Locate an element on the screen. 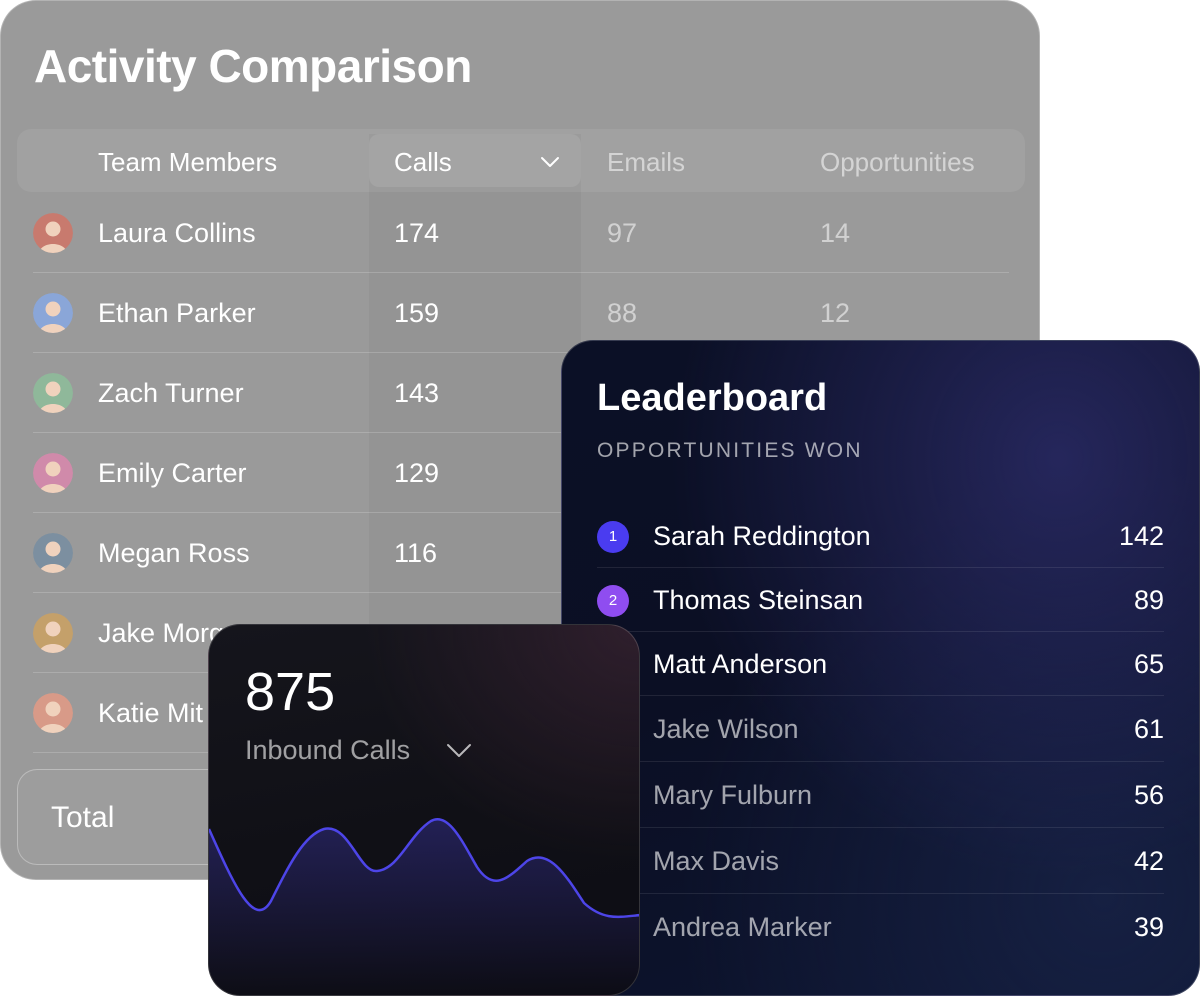 This screenshot has width=1200, height=996. total-label: Total is located at coordinates (83, 817).